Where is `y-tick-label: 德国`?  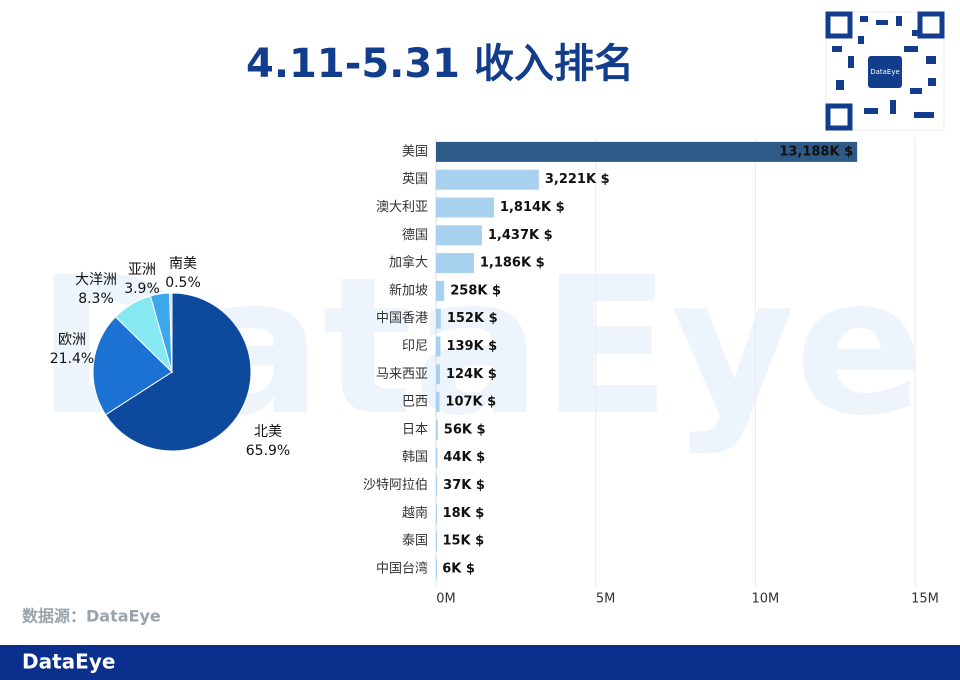
y-tick-label: 德国 is located at coordinates (415, 235).